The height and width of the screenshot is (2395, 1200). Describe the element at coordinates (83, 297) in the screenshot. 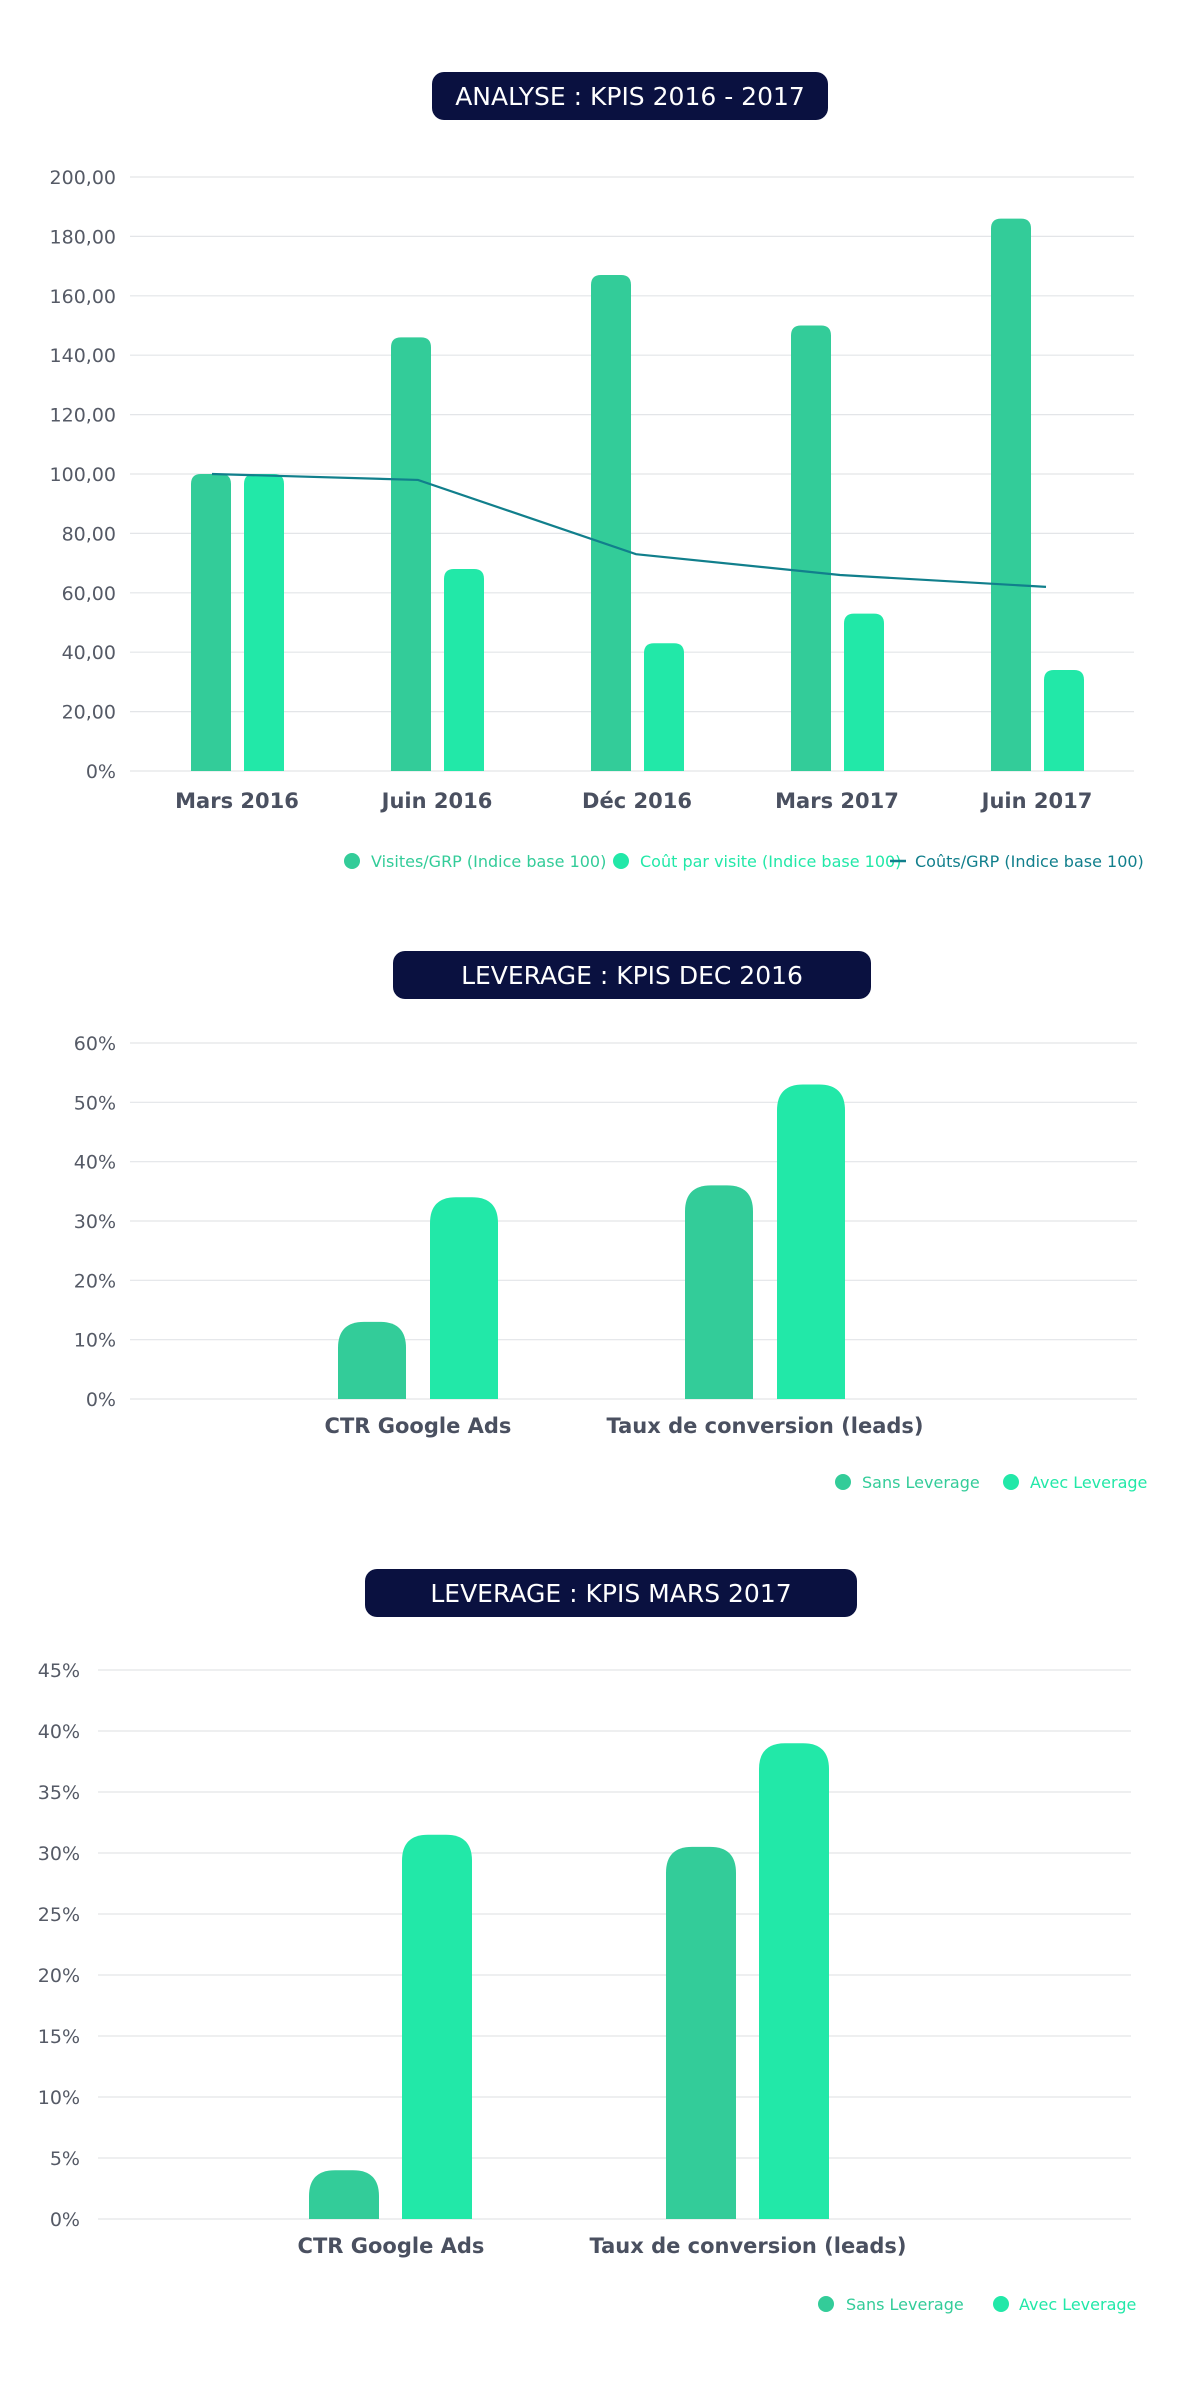

I see `y-tick-label: 160,00` at that location.